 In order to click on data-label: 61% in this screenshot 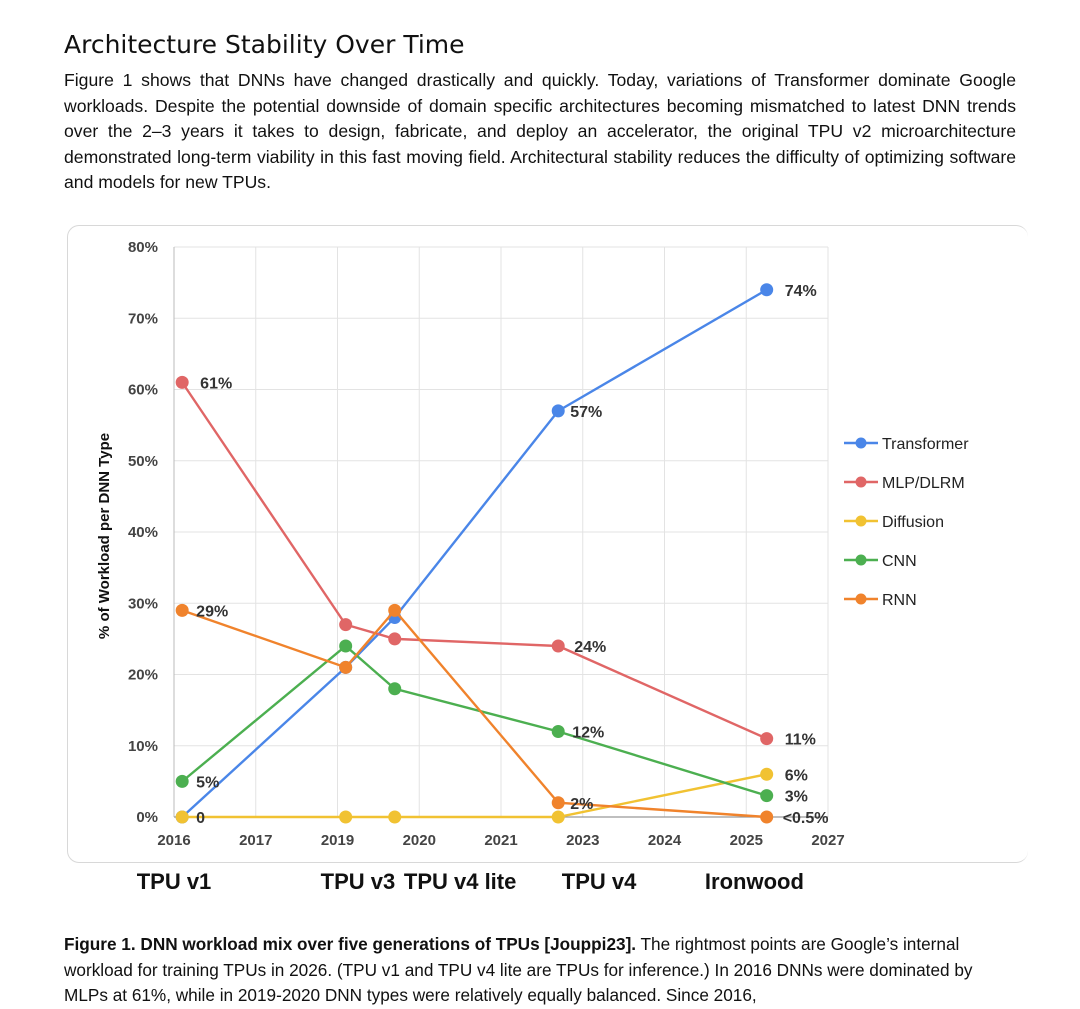, I will do `click(216, 383)`.